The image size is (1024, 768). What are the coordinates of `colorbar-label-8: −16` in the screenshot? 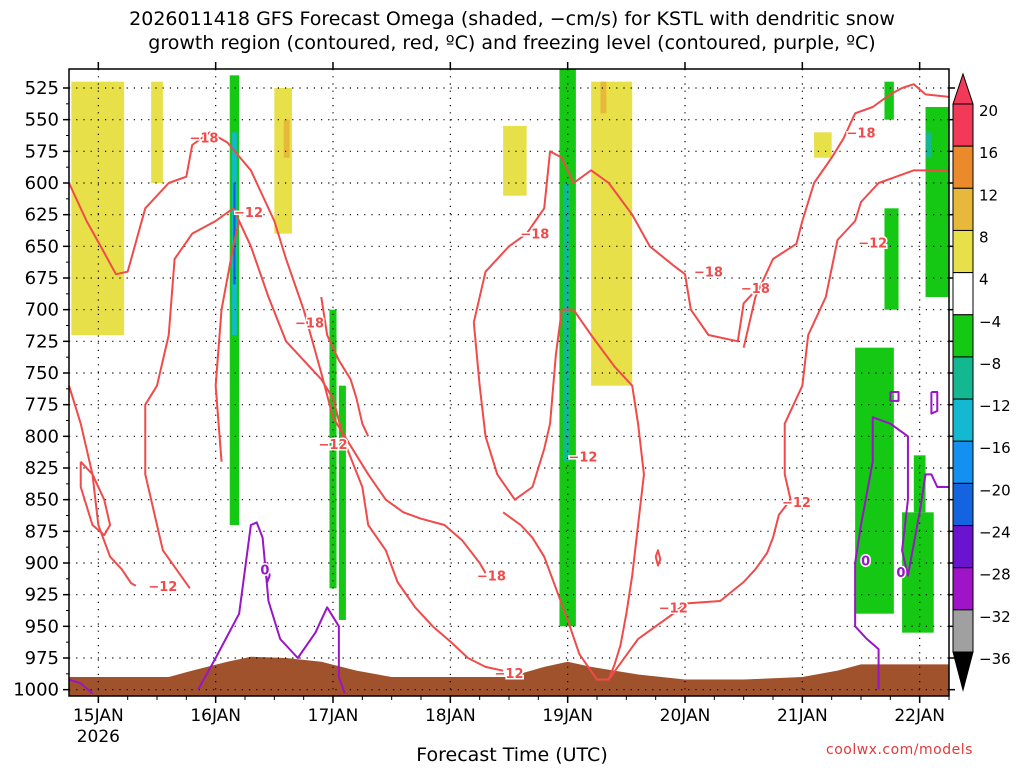 It's located at (995, 448).